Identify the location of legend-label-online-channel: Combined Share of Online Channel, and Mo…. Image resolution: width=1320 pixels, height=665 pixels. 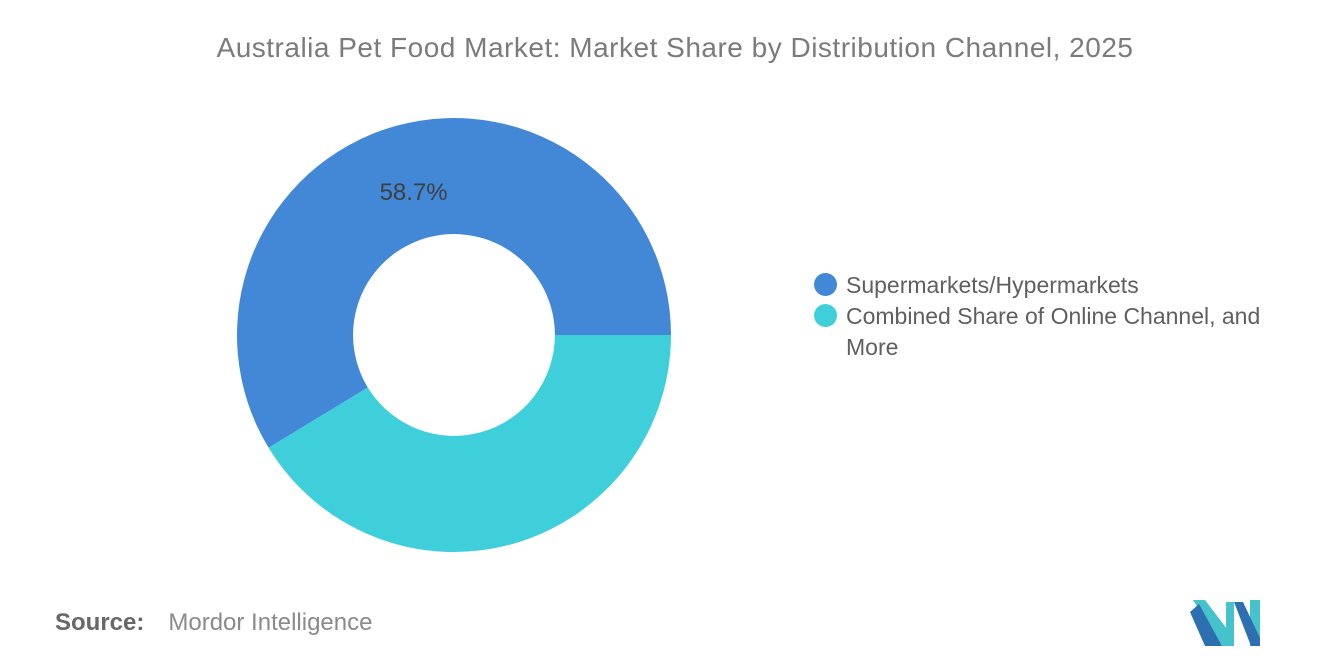
(1053, 331).